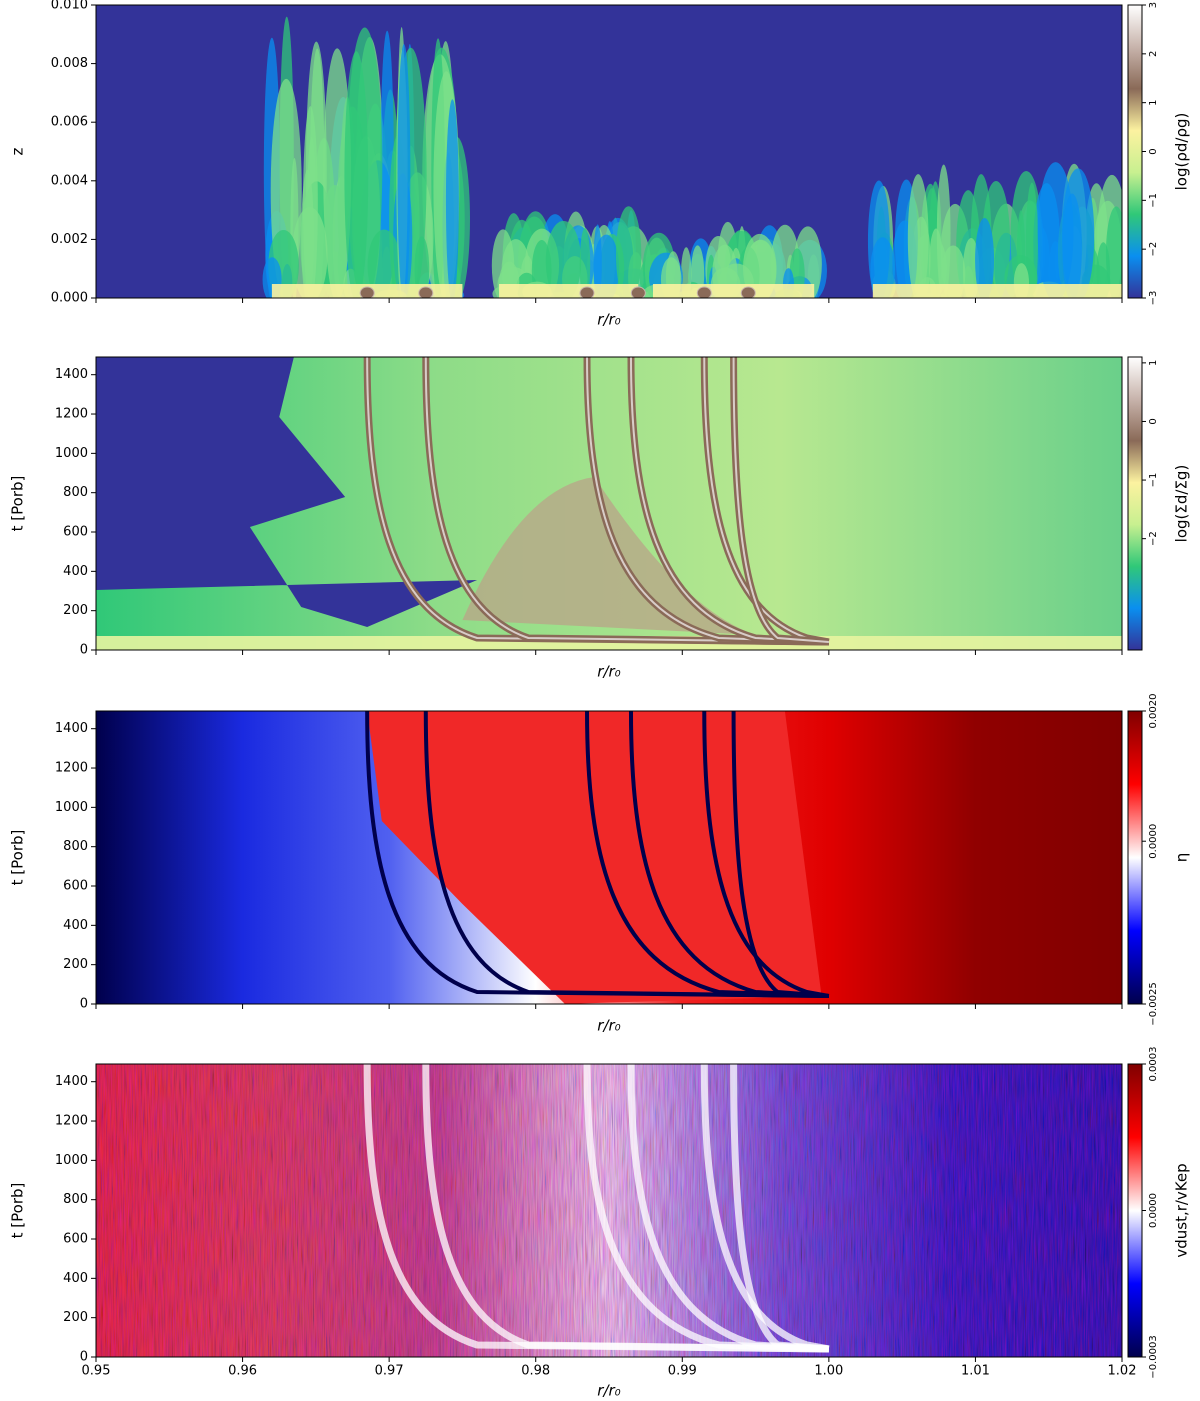 Image resolution: width=1200 pixels, height=1401 pixels. Describe the element at coordinates (96, 1371) in the screenshot. I see `x-tick-label: 0.95` at that location.